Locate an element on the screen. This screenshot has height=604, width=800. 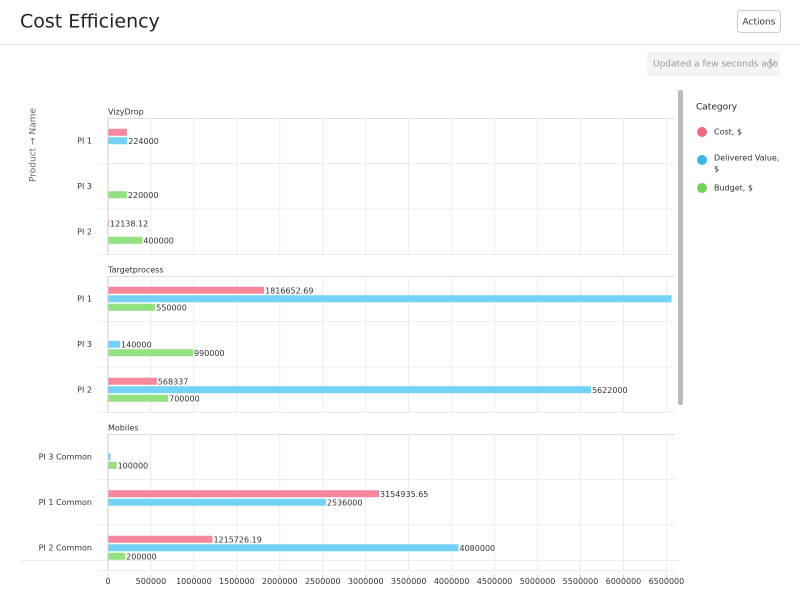
x-tick-label: 5500000 is located at coordinates (581, 581).